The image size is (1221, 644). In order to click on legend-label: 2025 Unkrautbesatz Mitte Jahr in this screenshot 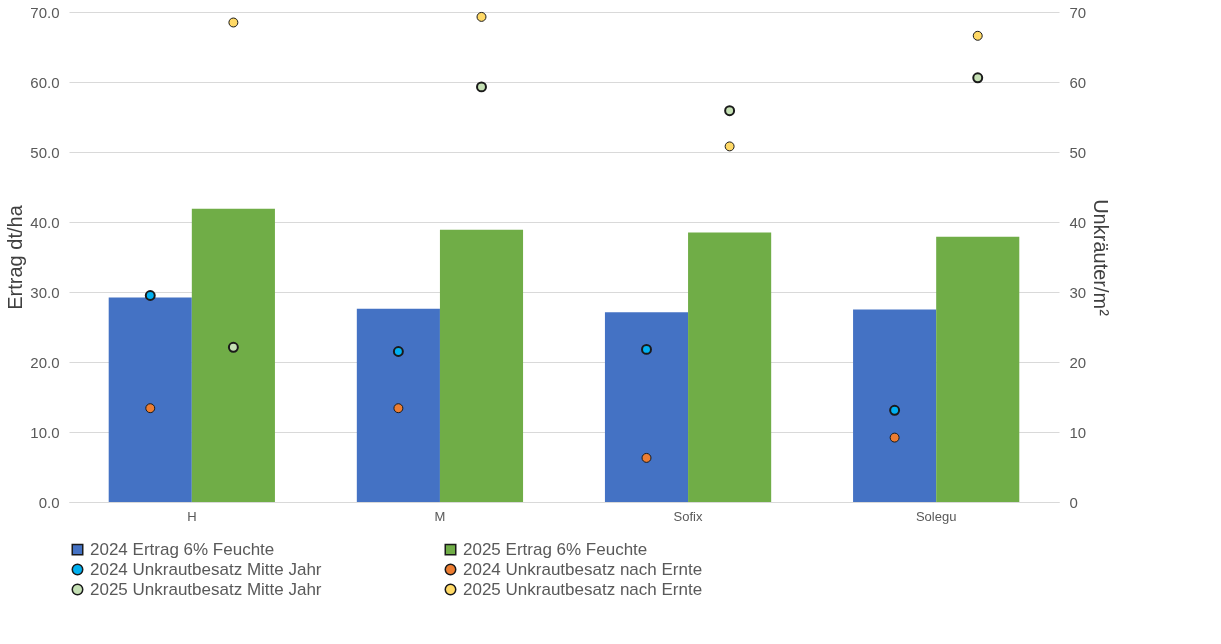, I will do `click(206, 589)`.